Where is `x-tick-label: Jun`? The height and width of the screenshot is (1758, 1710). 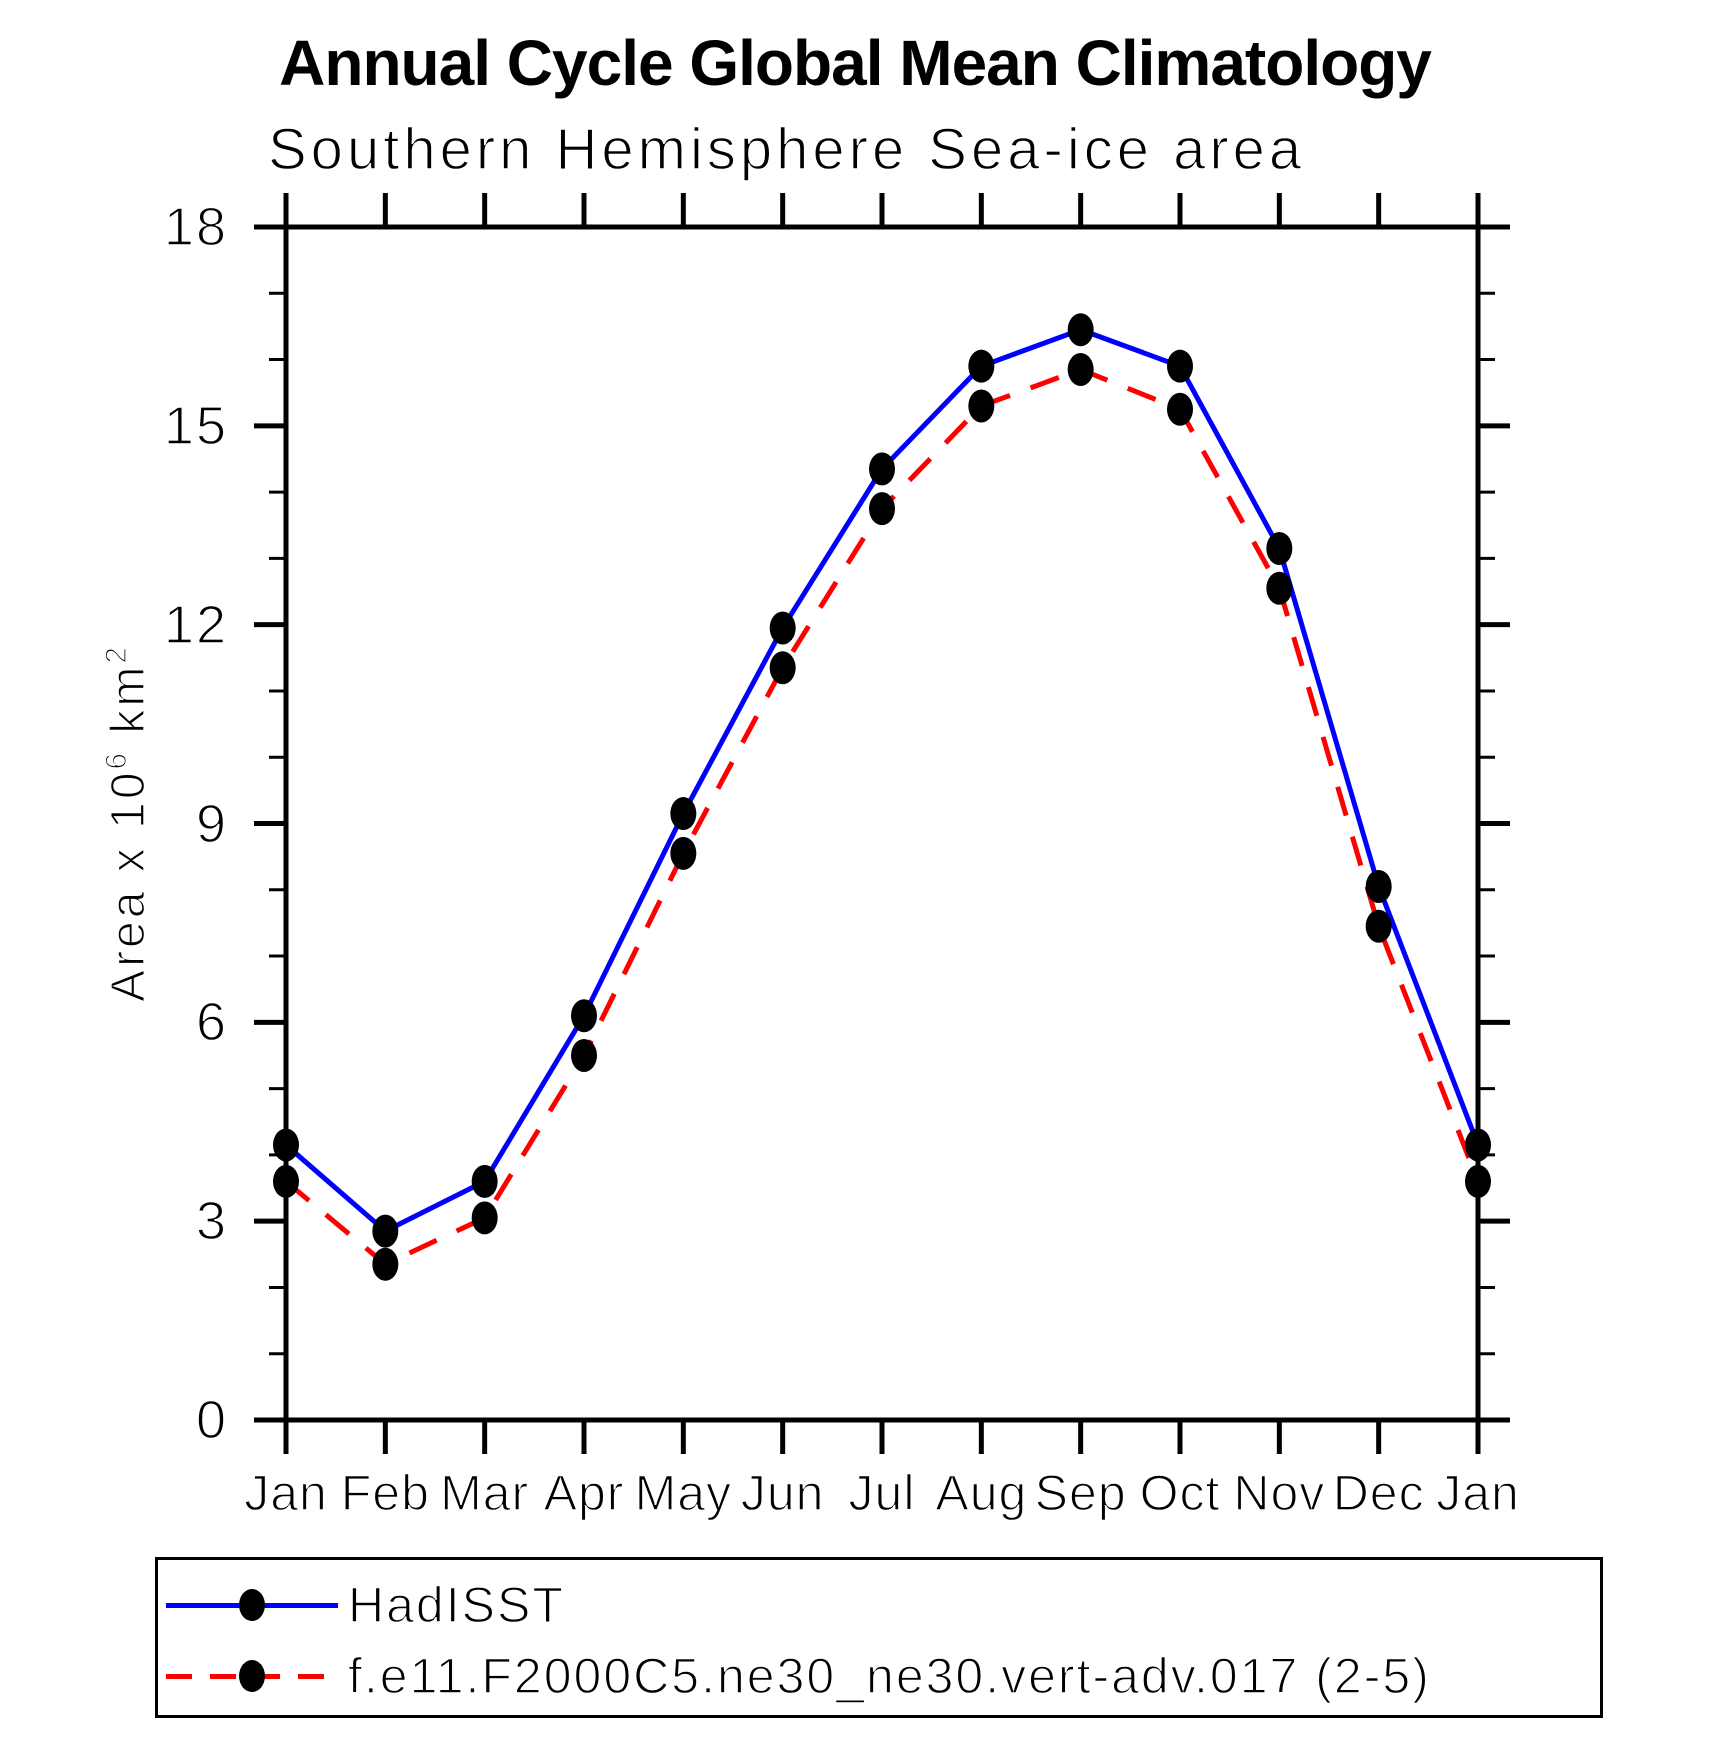
x-tick-label: Jun is located at coordinates (782, 1493).